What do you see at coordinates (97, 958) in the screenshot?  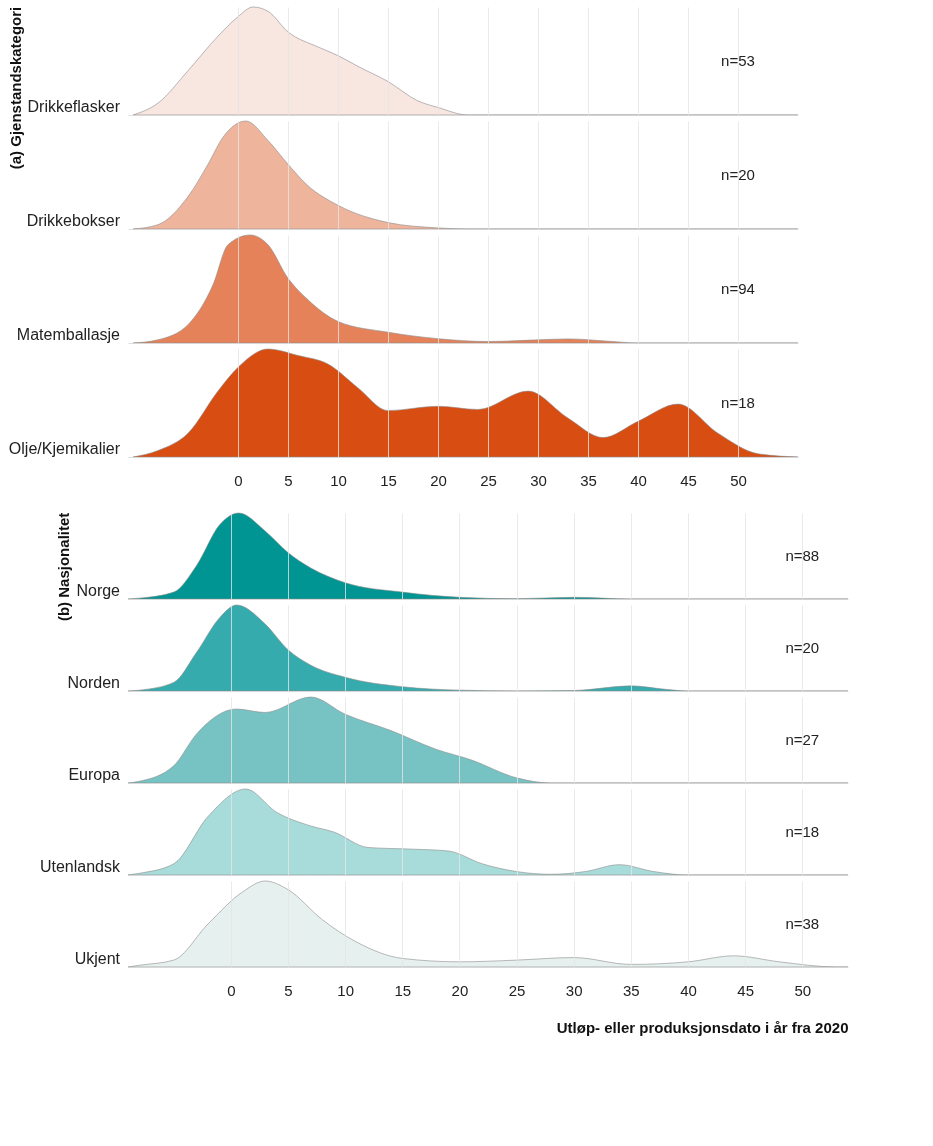 I see `series-label: Ukjent` at bounding box center [97, 958].